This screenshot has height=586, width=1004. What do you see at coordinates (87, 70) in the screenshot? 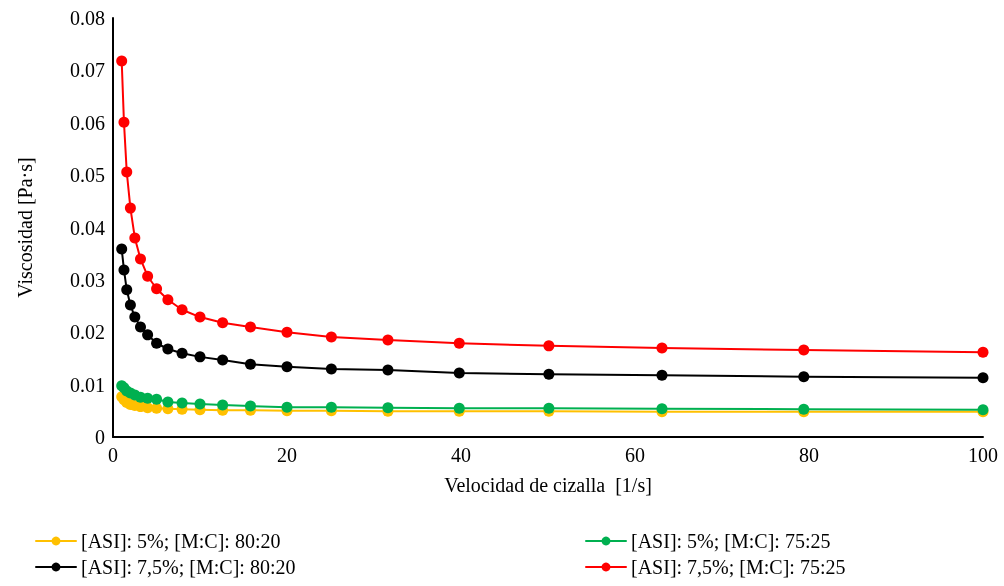
I see `y-tick-label: 0.07` at bounding box center [87, 70].